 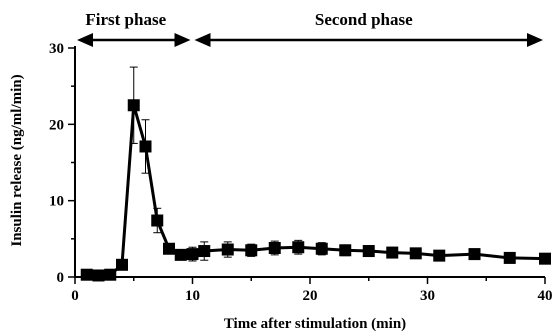 What do you see at coordinates (56, 125) in the screenshot?
I see `y-tick-label: 20` at bounding box center [56, 125].